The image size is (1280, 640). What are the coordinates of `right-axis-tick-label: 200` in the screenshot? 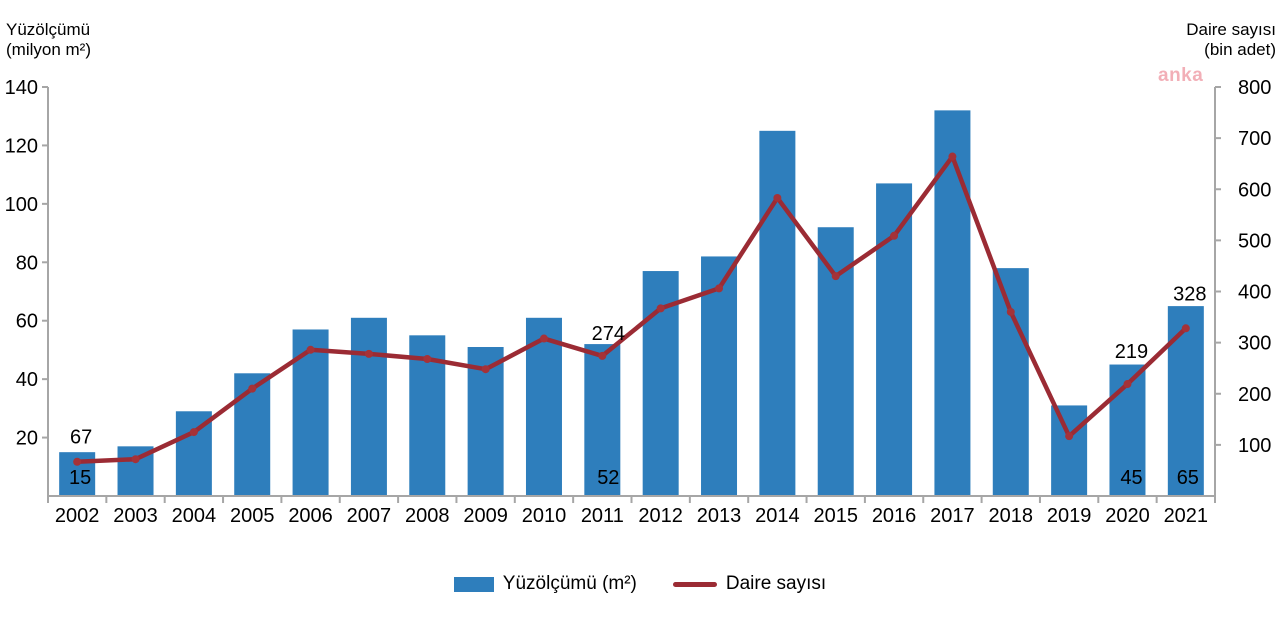 It's located at (1254, 395).